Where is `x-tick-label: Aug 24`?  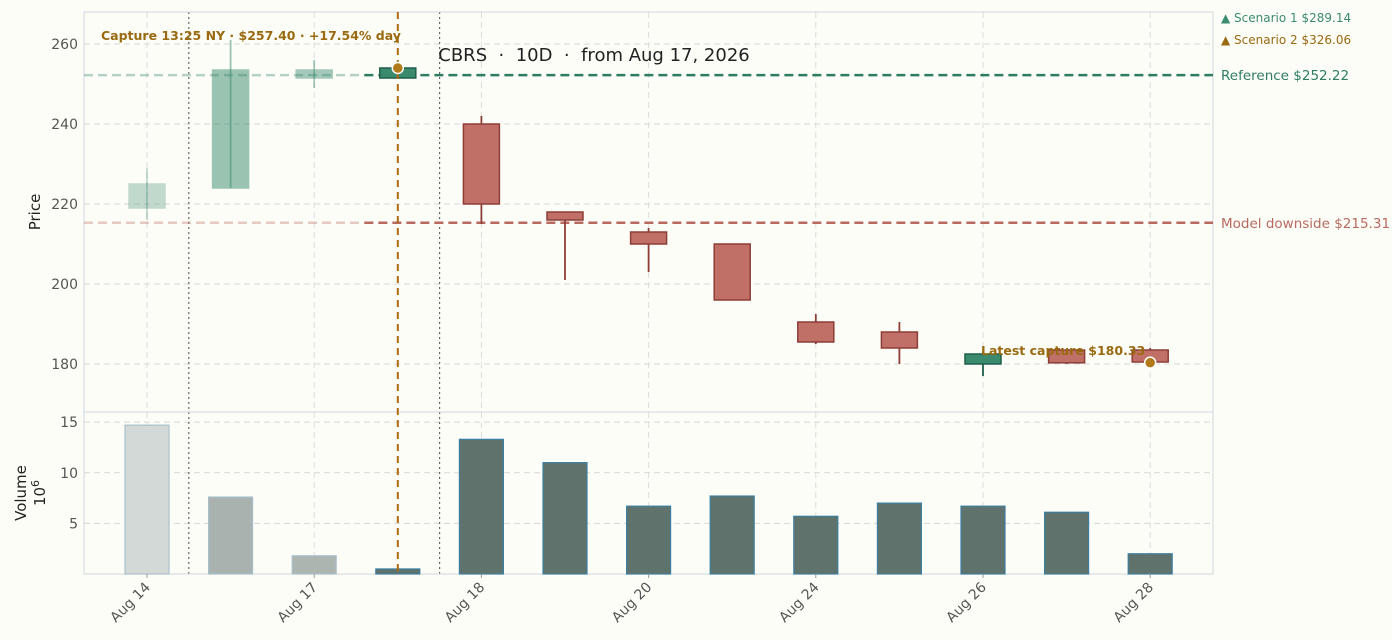 x-tick-label: Aug 24 is located at coordinates (799, 602).